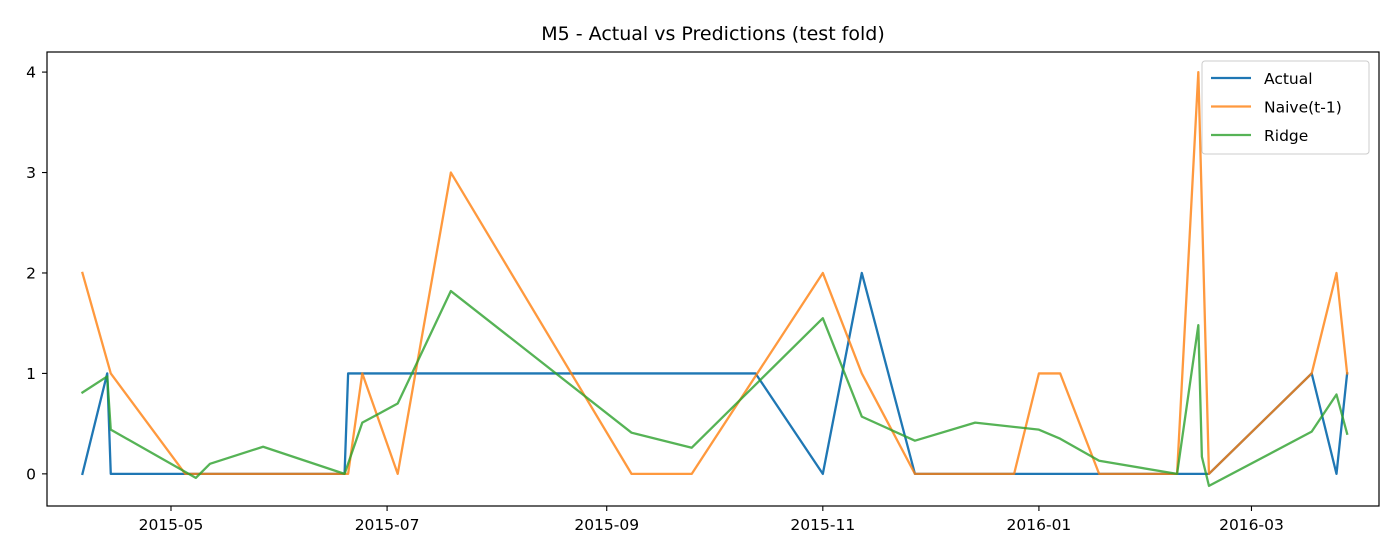  Describe the element at coordinates (387, 525) in the screenshot. I see `x-tick-label: 2015-07` at that location.